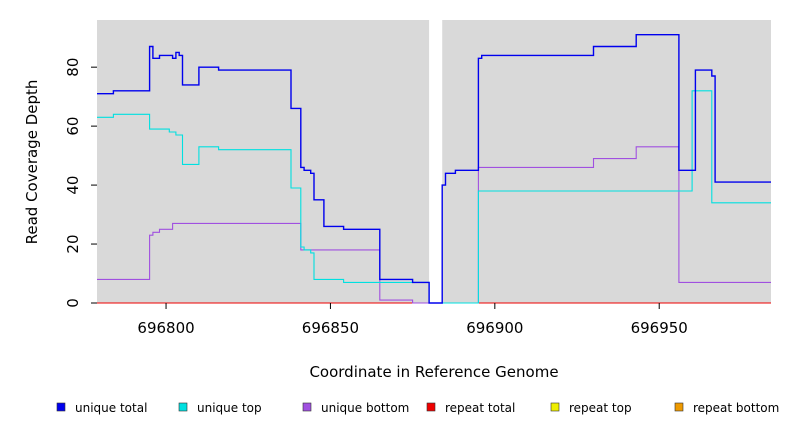 Image resolution: width=792 pixels, height=432 pixels. Describe the element at coordinates (73, 126) in the screenshot. I see `y-tick-label: 60` at that location.